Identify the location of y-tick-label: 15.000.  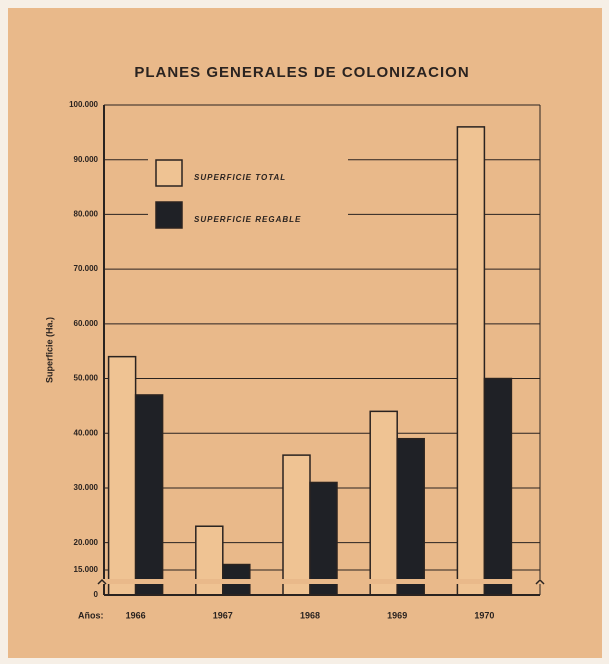
(86, 569).